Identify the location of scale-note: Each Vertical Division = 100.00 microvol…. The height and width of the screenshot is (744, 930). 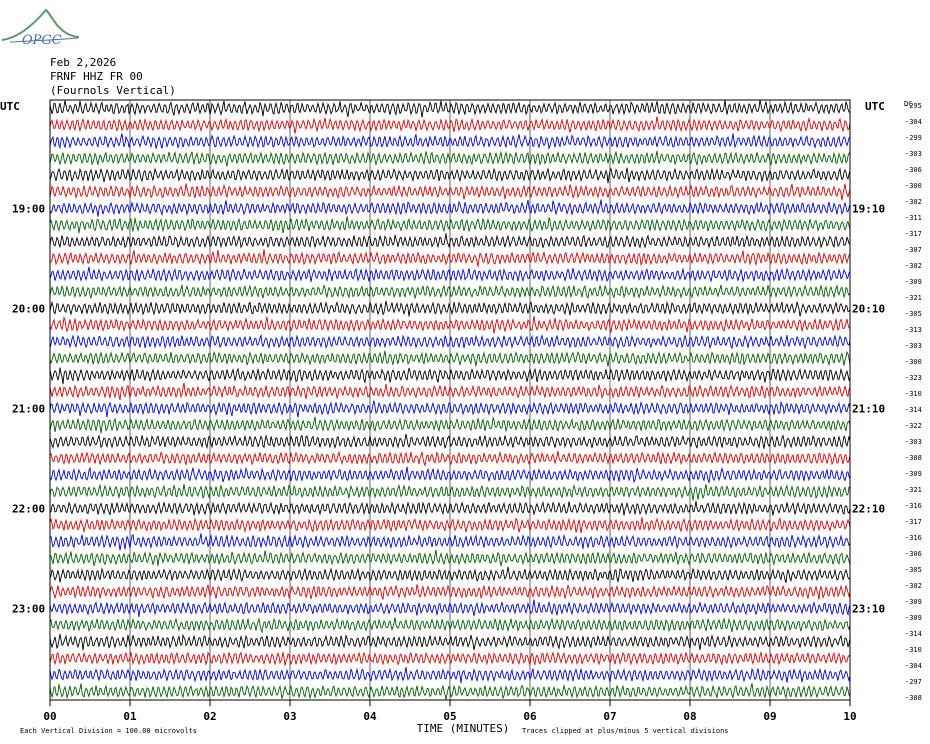
(108, 731).